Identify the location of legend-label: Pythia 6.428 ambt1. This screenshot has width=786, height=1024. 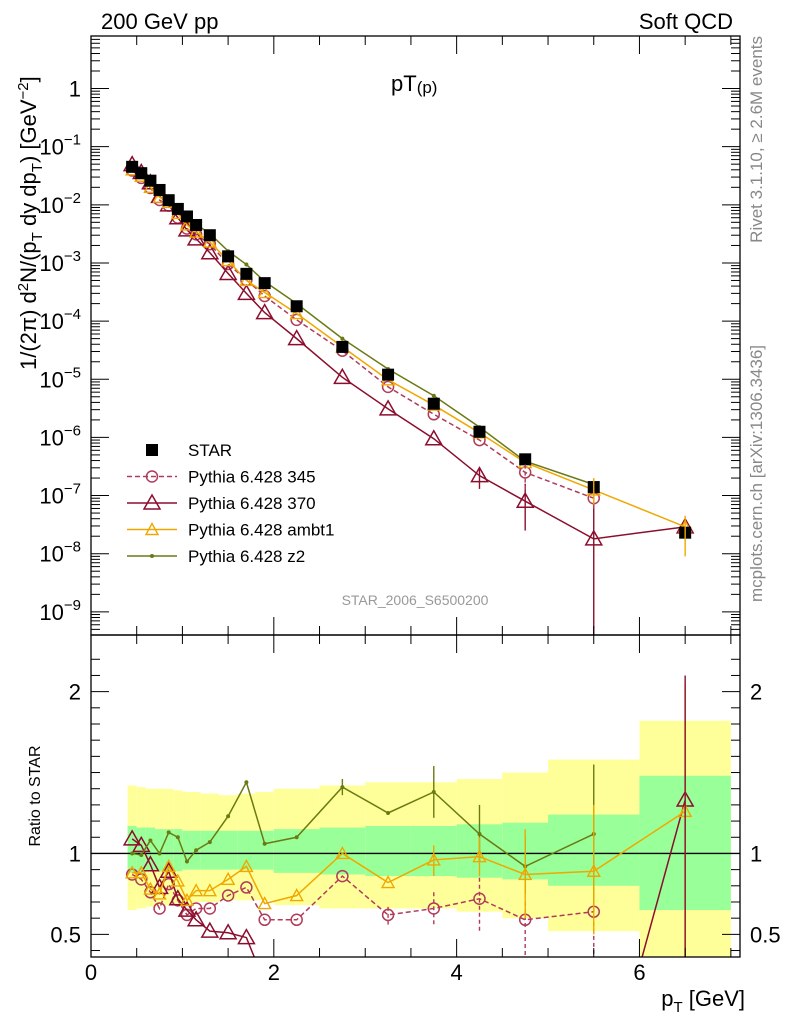
(261, 530).